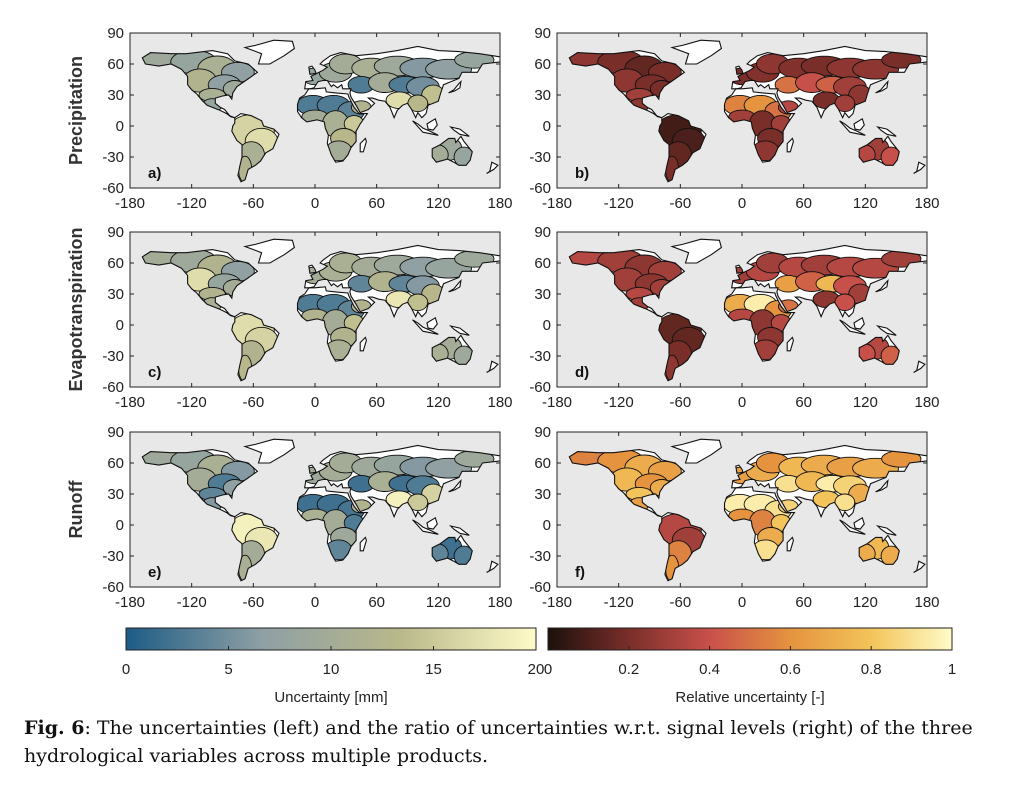 This screenshot has height=799, width=1035. Describe the element at coordinates (154, 572) in the screenshot. I see `panel-label: e)` at that location.